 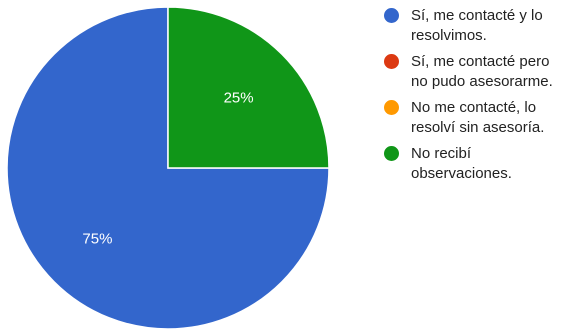 I want to click on legend-swatch-no-observations, so click(x=391, y=153).